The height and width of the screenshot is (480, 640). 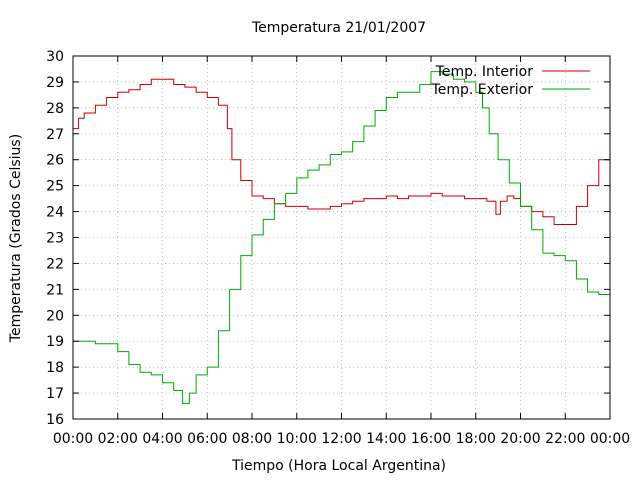 I want to click on x-tick-label: 20:00, so click(x=520, y=439).